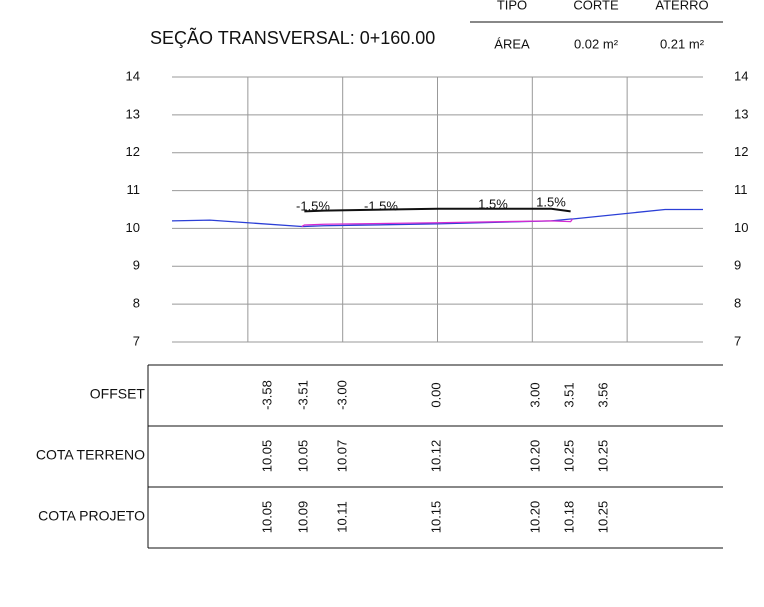  What do you see at coordinates (302, 517) in the screenshot?
I see `cell-value: 10.09` at bounding box center [302, 517].